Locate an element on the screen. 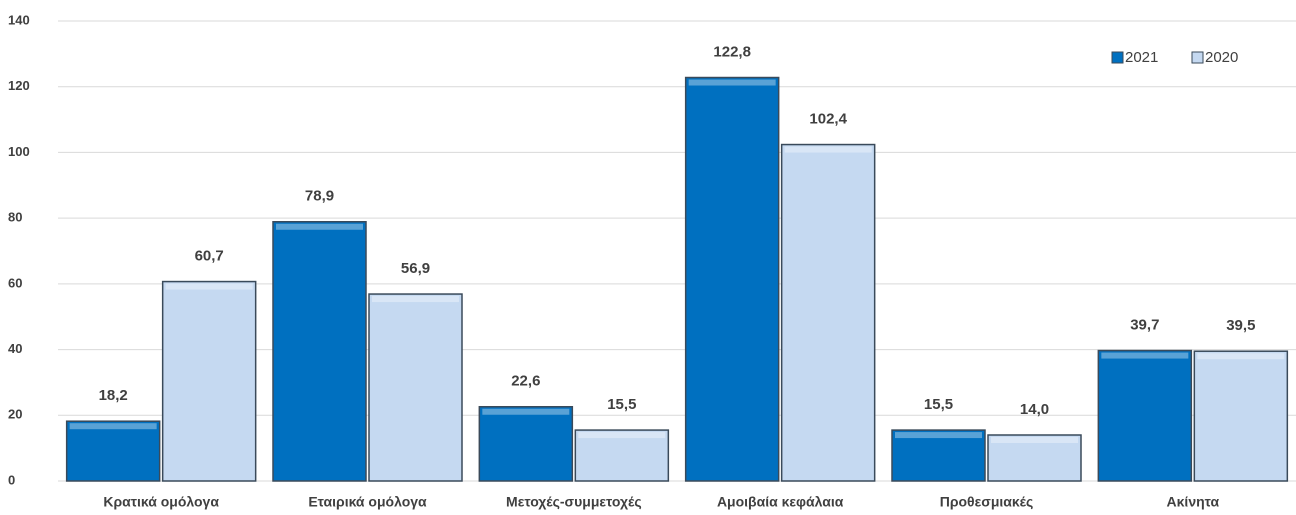  y-tick-label: 100 is located at coordinates (19, 151).